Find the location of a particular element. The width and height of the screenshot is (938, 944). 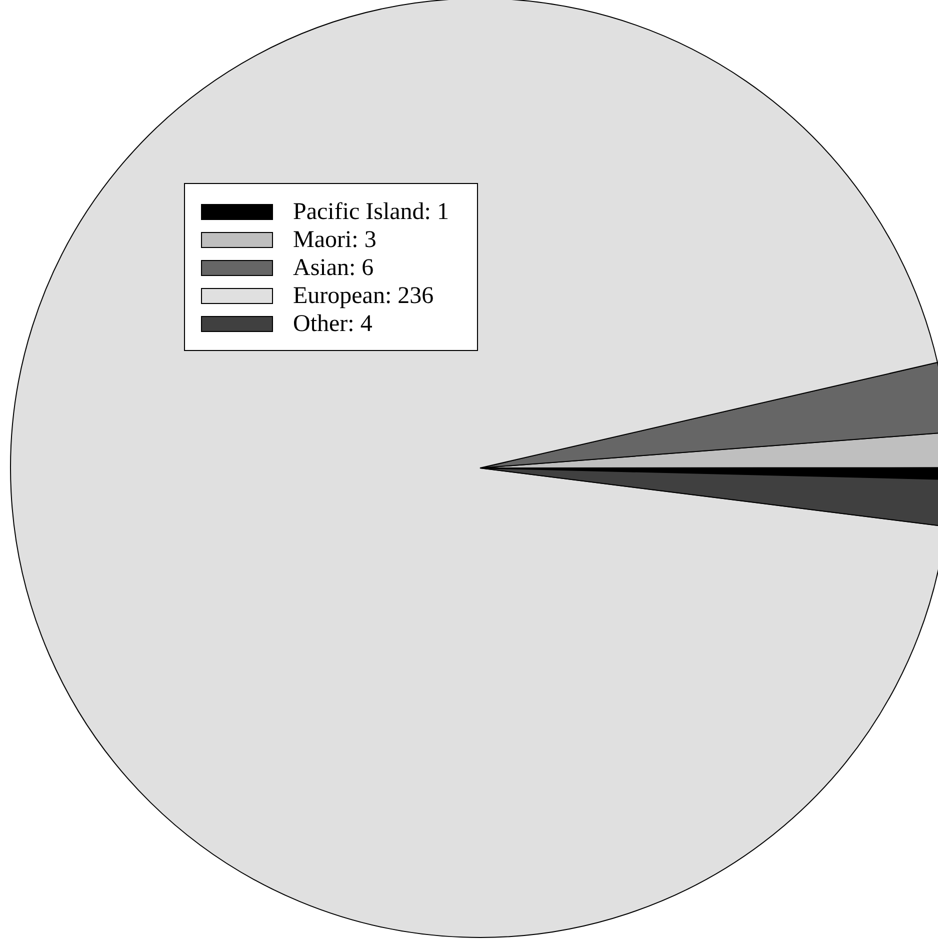

legend-label: European: 236 is located at coordinates (363, 296).